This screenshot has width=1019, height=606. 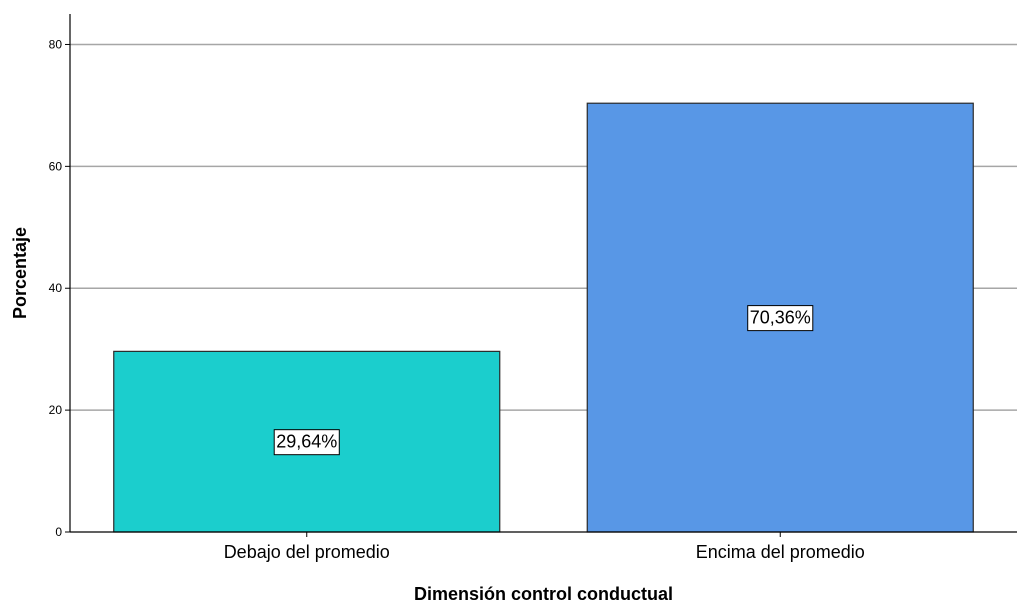 I want to click on data-label-text: 29,64%, so click(x=306, y=442).